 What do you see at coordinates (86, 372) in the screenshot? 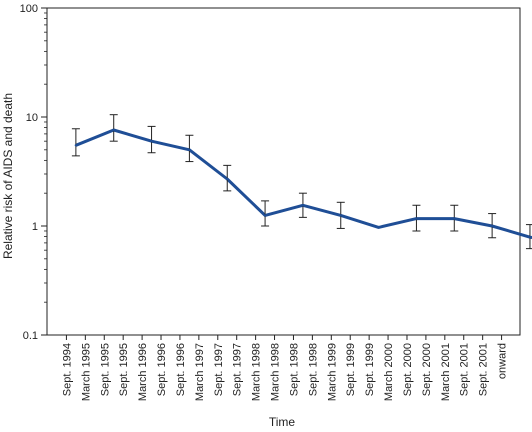
I see `x-tick-label: March 1995` at bounding box center [86, 372].